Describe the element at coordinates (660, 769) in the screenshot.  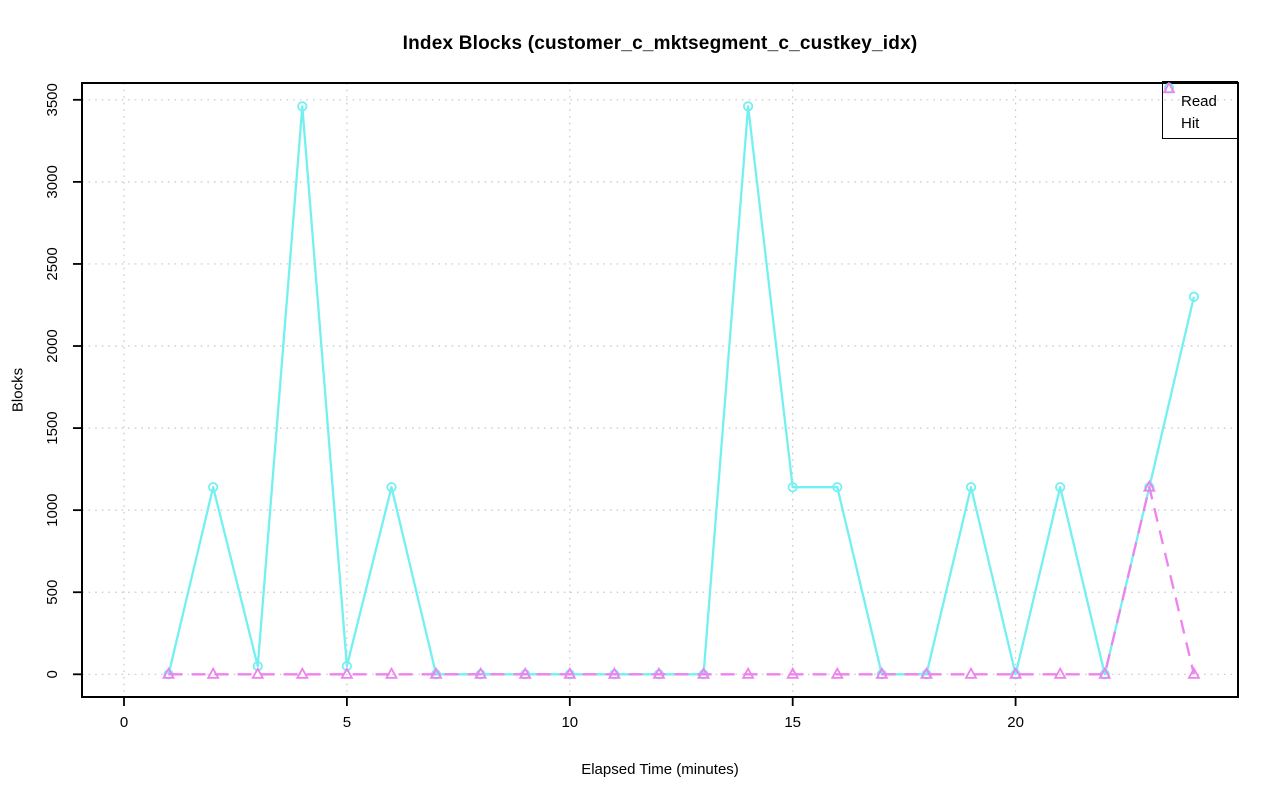
I see `x-axis-title: Elapsed Time (minutes)` at that location.